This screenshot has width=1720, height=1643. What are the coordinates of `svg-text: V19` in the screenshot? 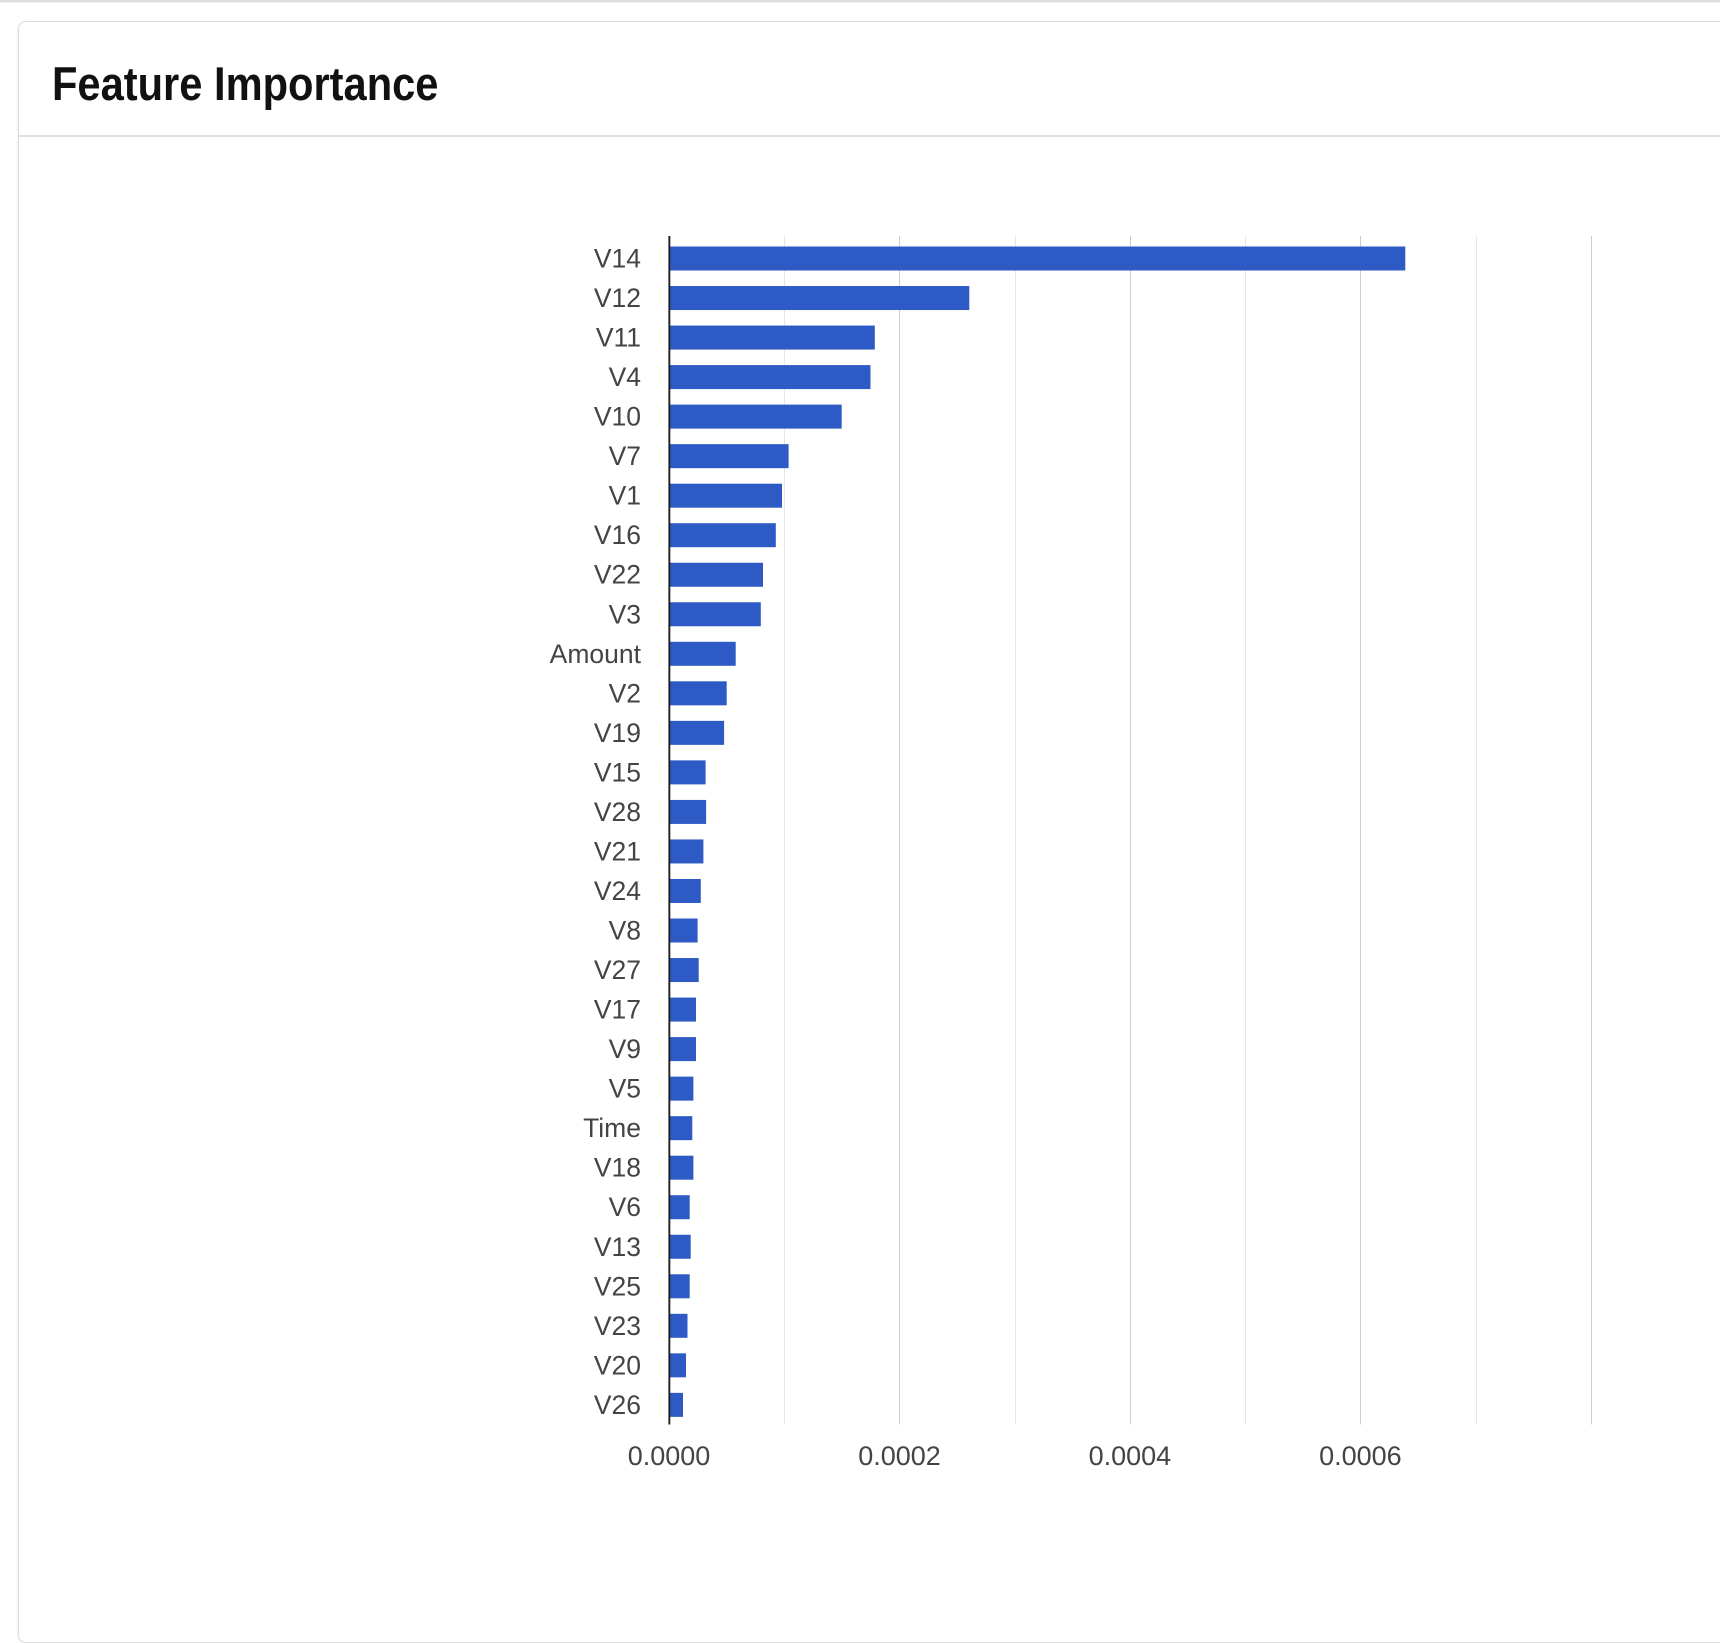 It's located at (617, 733).